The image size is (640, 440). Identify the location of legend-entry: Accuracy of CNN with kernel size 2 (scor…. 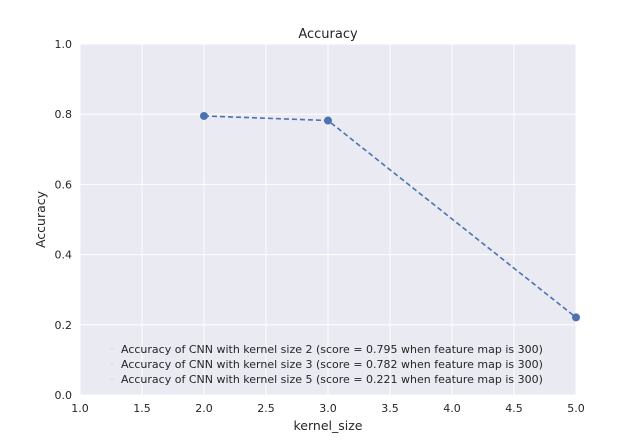
(332, 349).